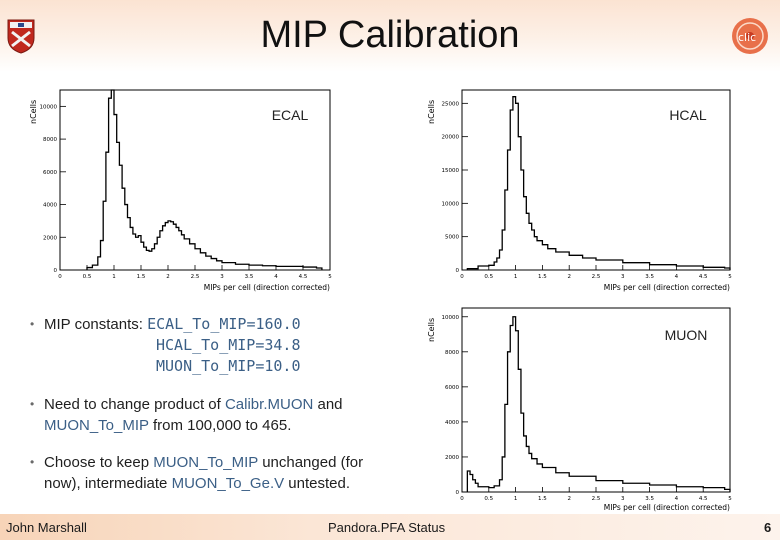 The image size is (780, 540). I want to click on muon-ytick-label: 0, so click(458, 493).